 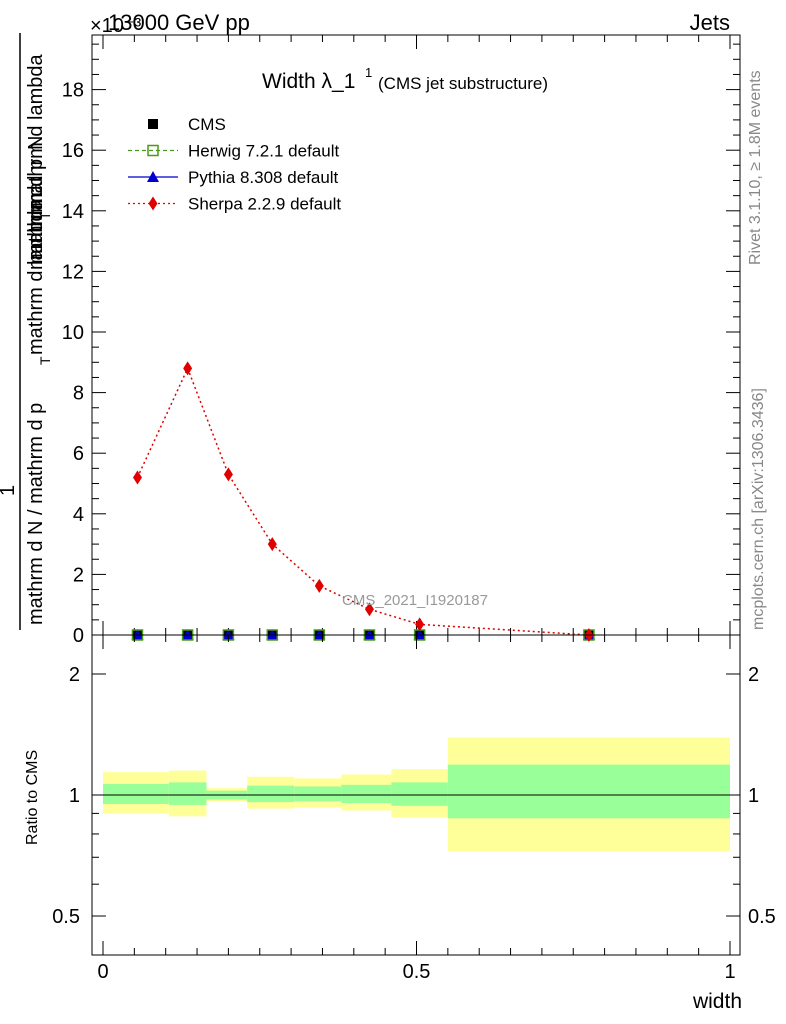 I want to click on ratio-y-tick-label: 1, so click(x=74, y=796).